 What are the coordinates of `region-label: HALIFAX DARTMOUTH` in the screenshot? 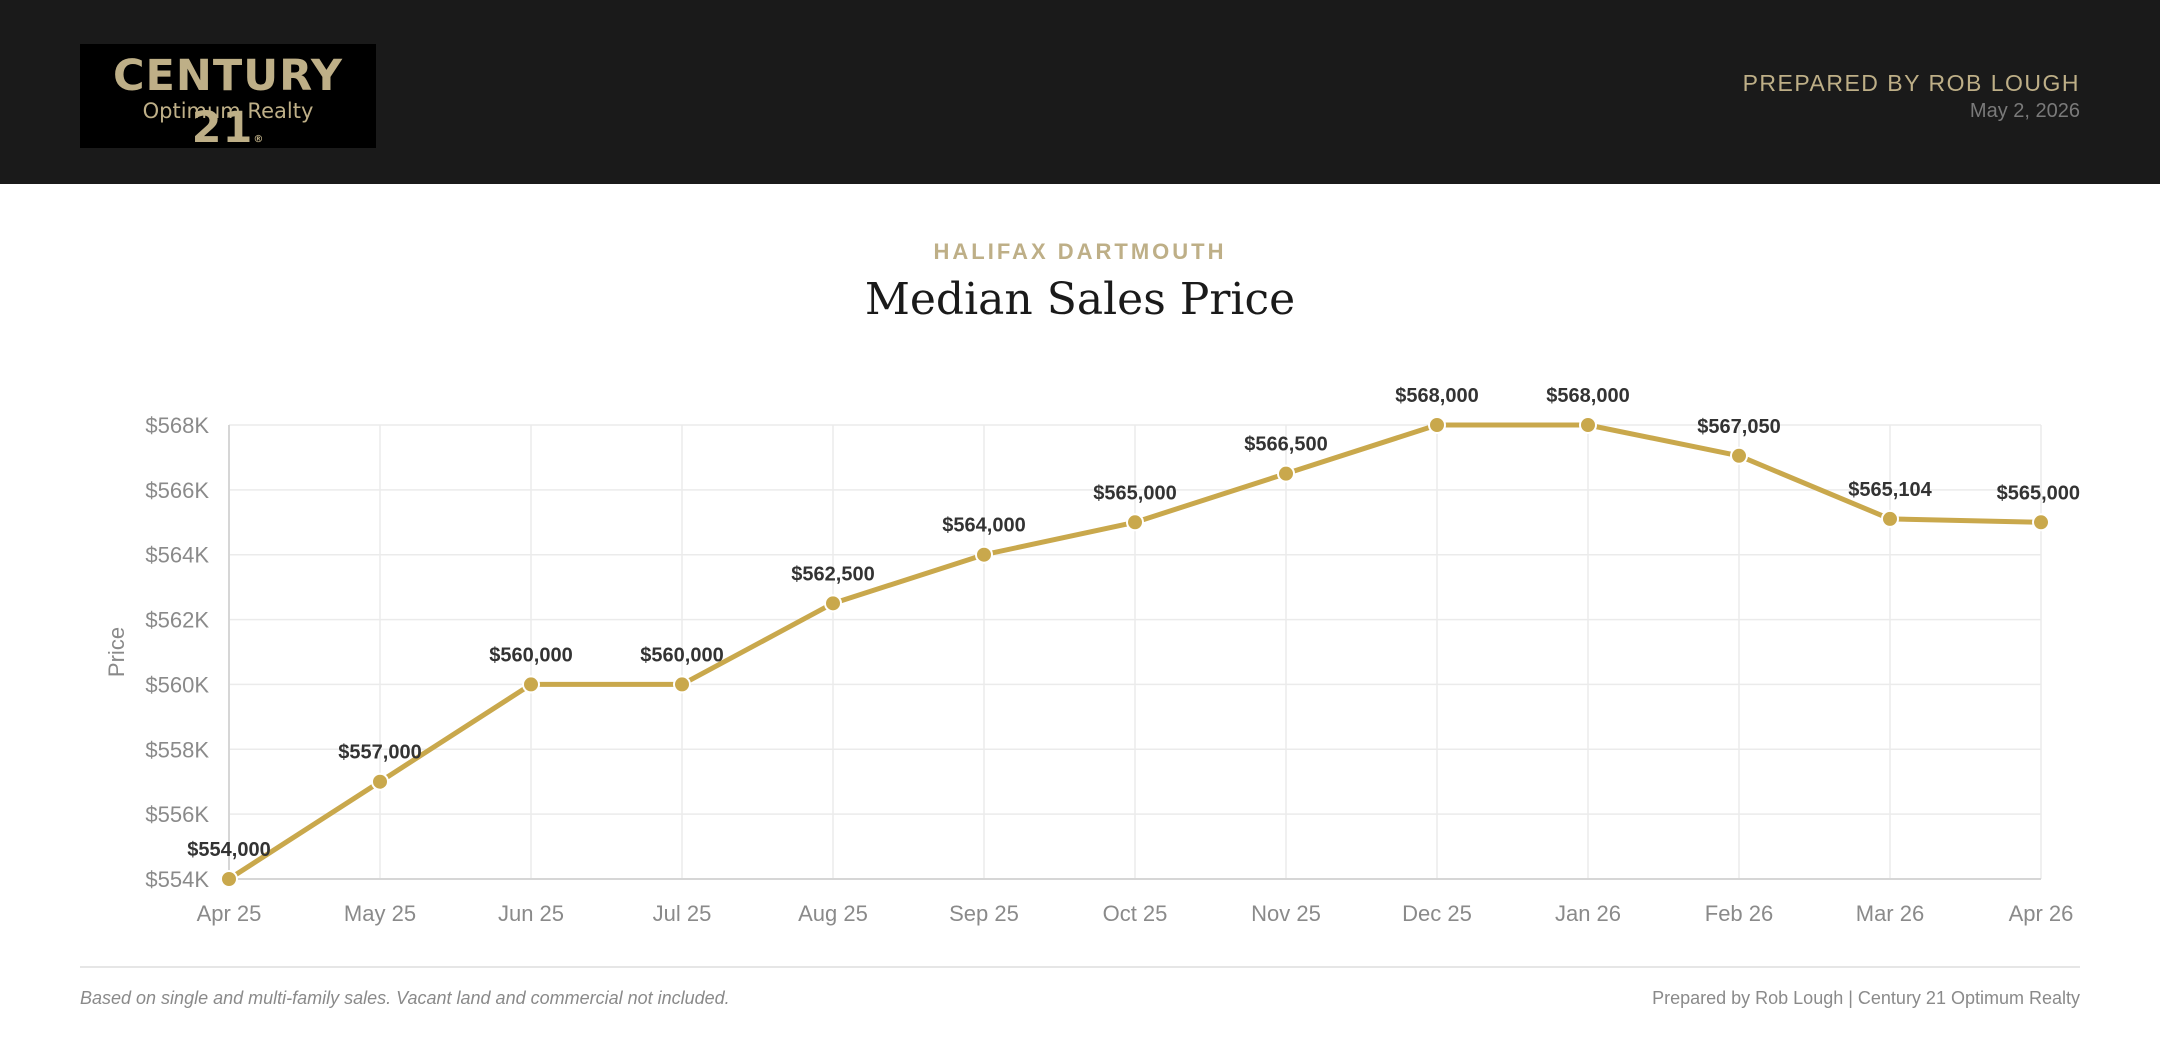 It's located at (1080, 251).